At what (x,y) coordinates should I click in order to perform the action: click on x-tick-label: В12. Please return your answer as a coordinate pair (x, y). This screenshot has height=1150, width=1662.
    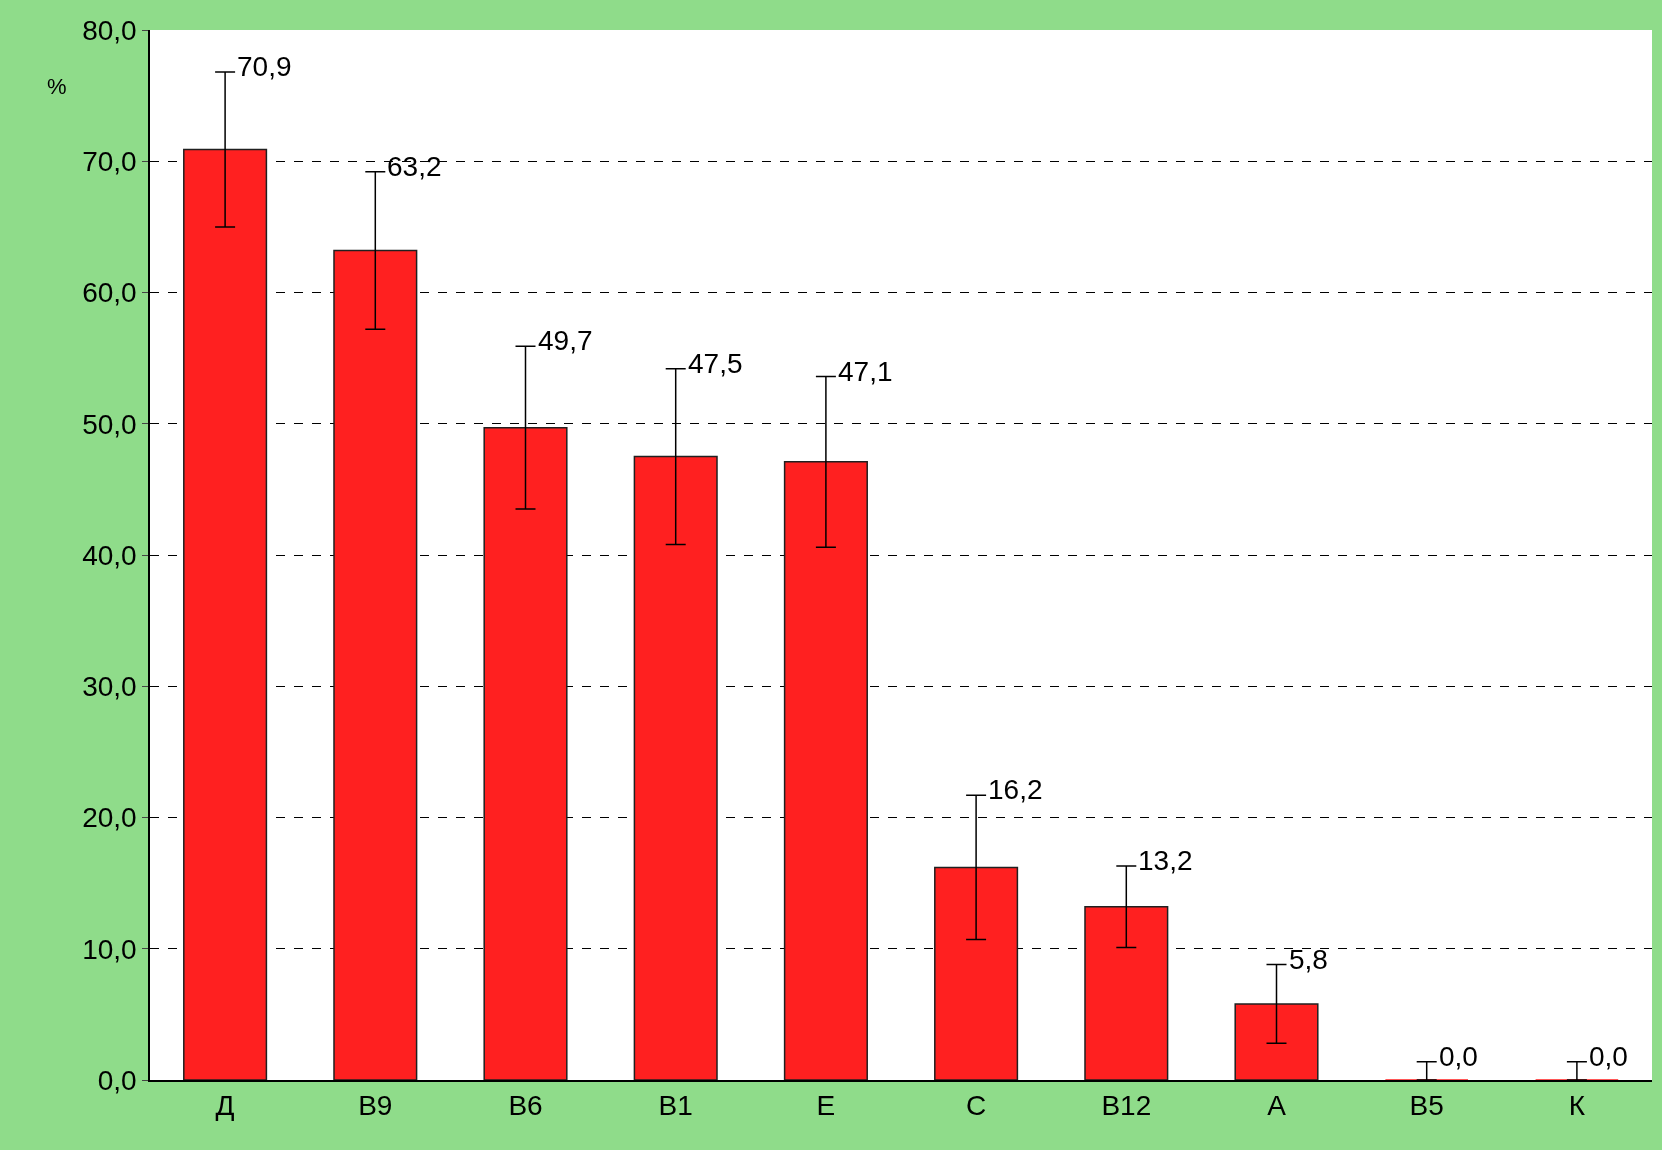
    Looking at the image, I should click on (1126, 1106).